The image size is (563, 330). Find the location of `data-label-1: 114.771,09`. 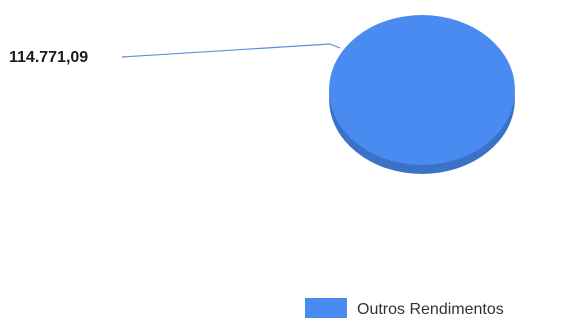

data-label-1: 114.771,09 is located at coordinates (48, 57).